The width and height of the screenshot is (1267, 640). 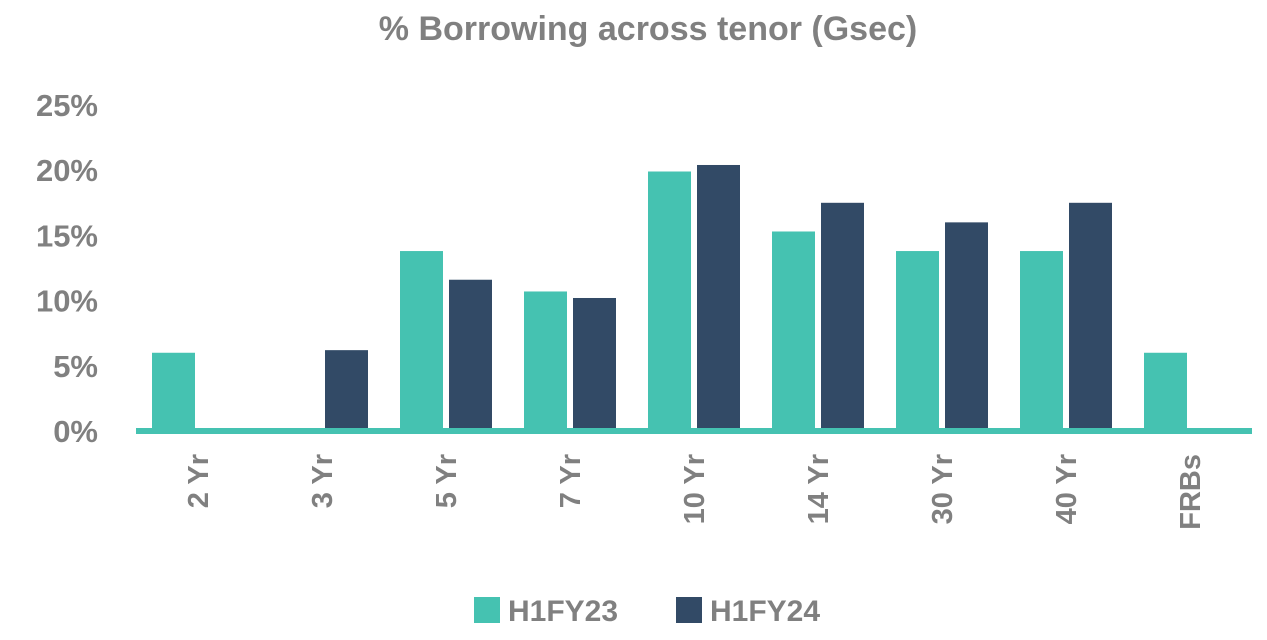 What do you see at coordinates (75, 366) in the screenshot?
I see `y-tick-label: 5%` at bounding box center [75, 366].